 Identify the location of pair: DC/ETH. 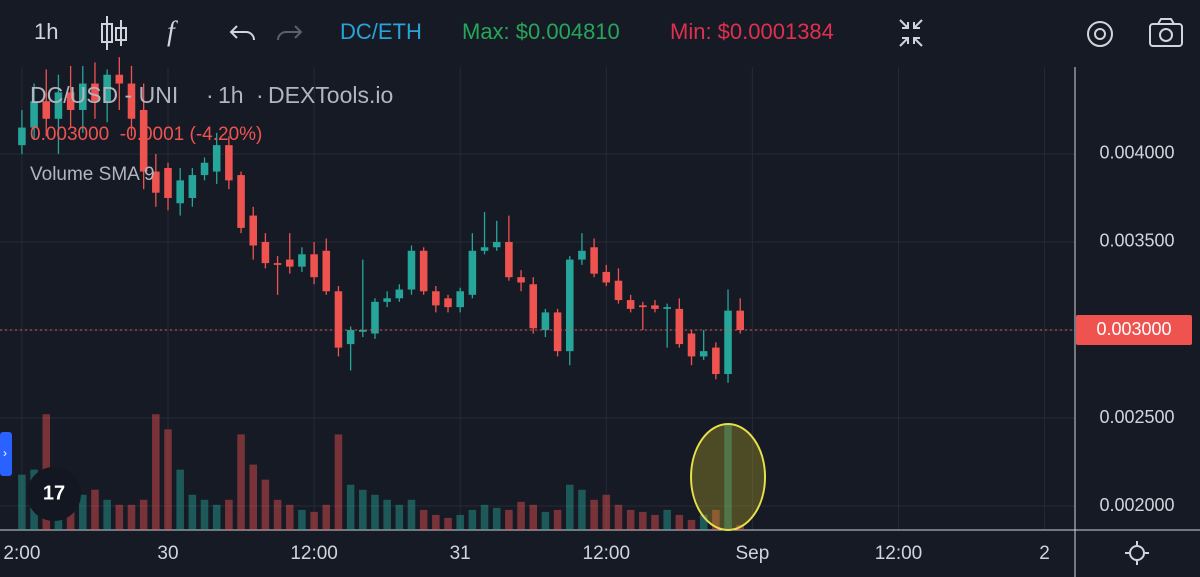
(381, 31).